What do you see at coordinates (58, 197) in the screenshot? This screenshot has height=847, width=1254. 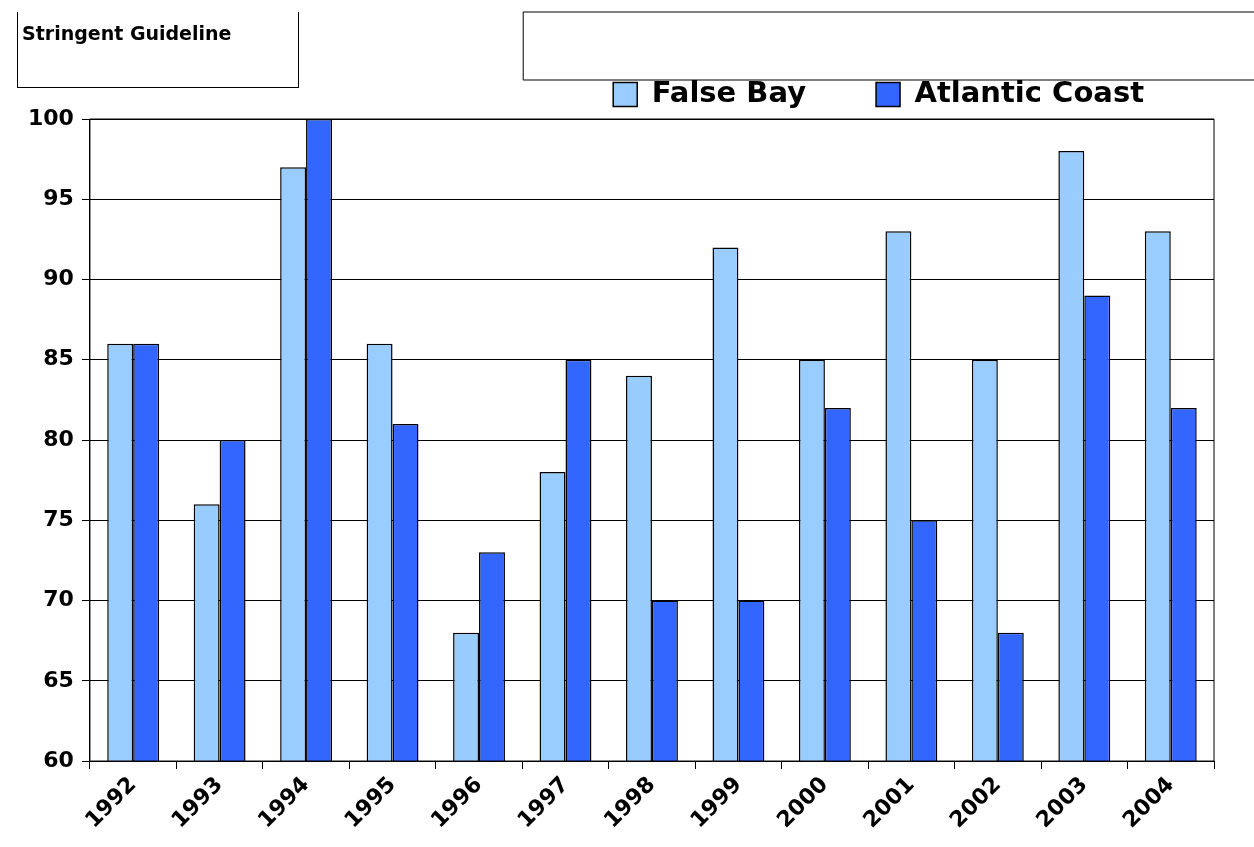 I see `y-tick-label: 95` at bounding box center [58, 197].